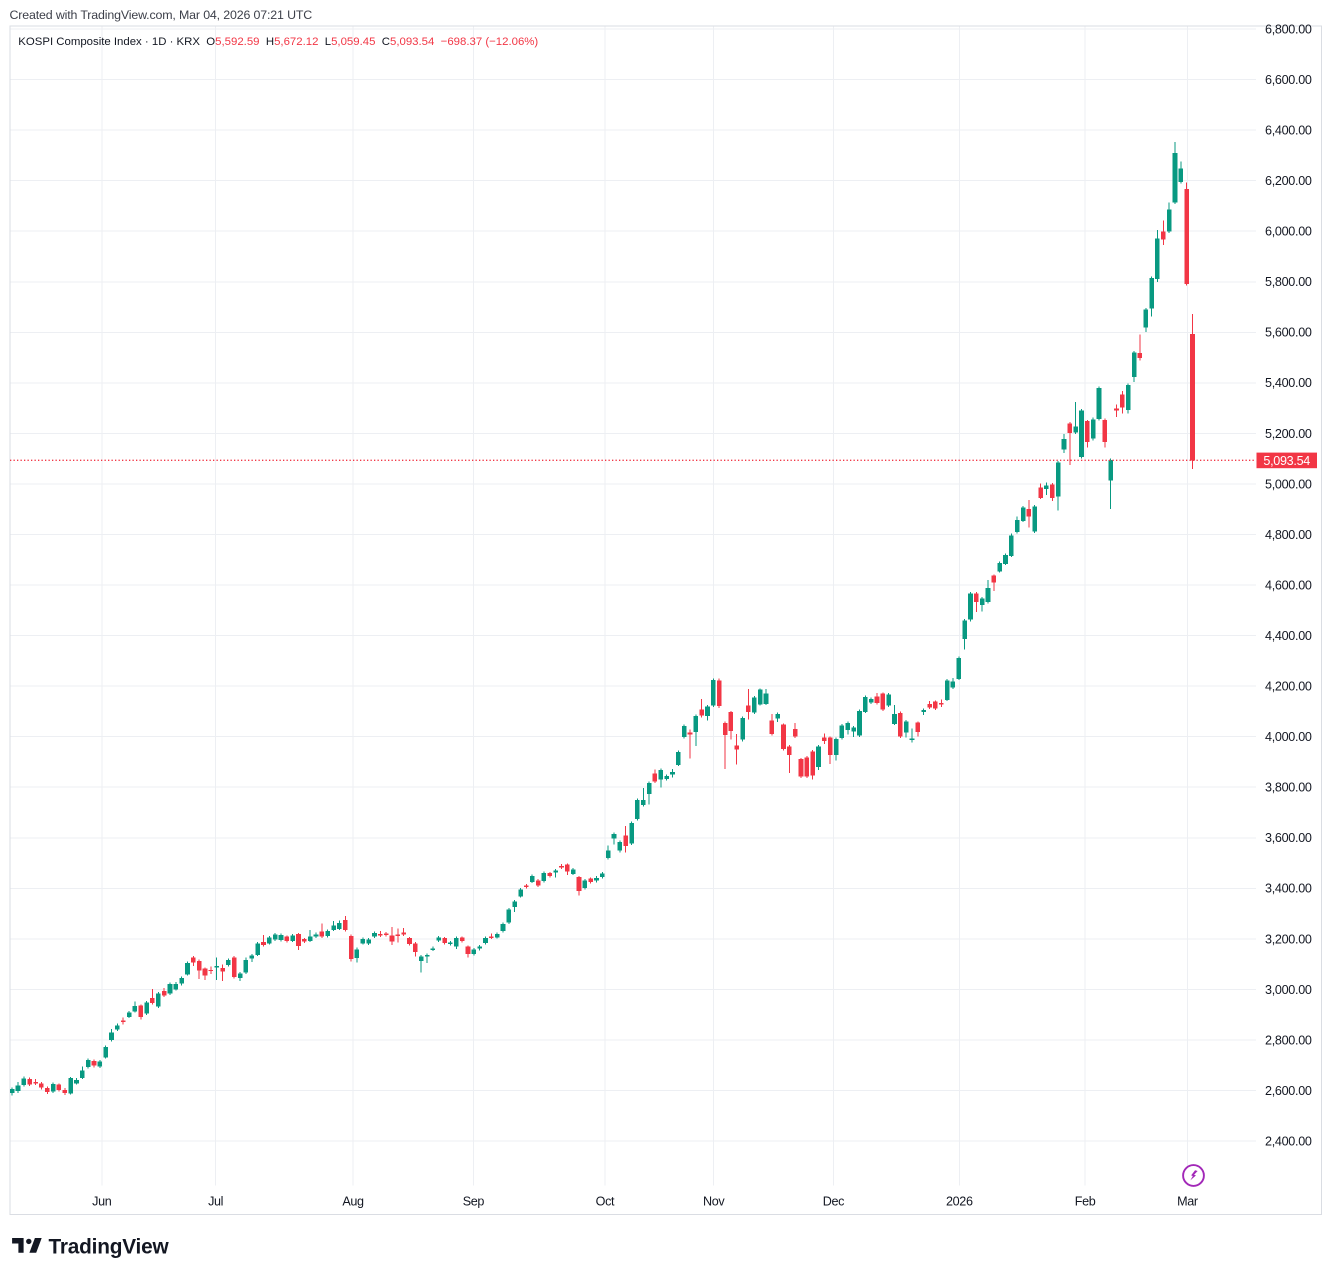  I want to click on svg-text: 3,400.00, so click(1288, 889).